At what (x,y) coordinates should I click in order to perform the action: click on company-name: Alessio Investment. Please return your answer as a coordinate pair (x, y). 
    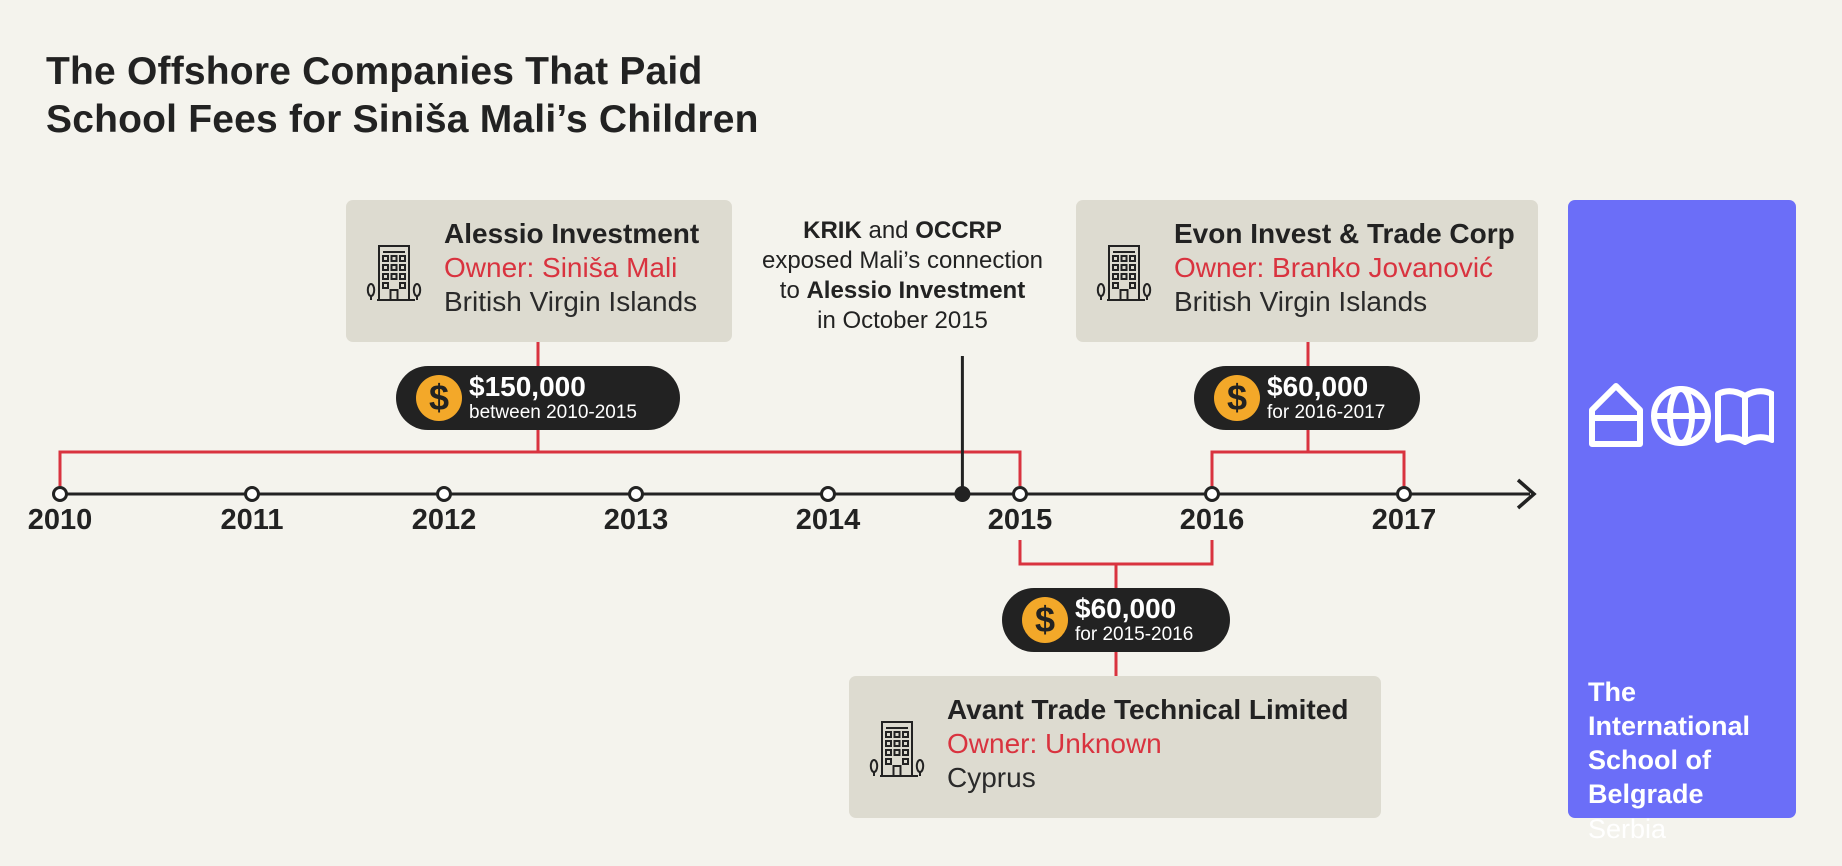
    Looking at the image, I should click on (572, 233).